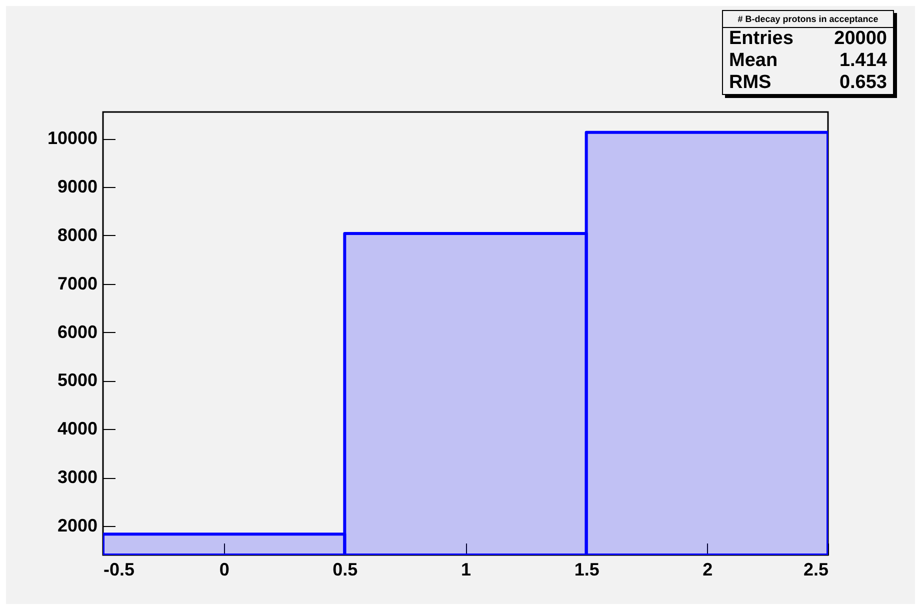  I want to click on y-tick-label: 9000, so click(77, 186).